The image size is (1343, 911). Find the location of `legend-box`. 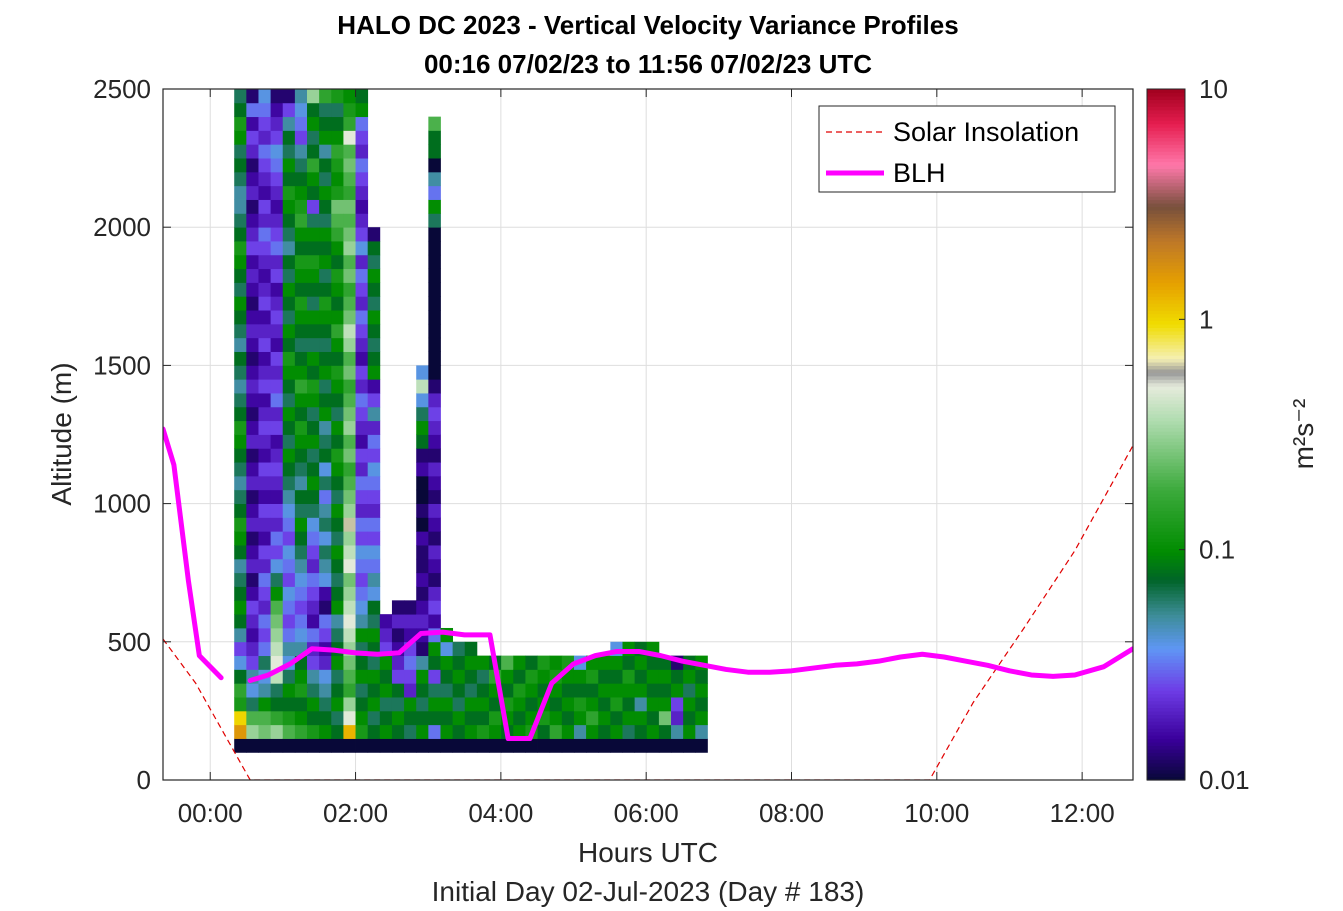

legend-box is located at coordinates (967, 149).